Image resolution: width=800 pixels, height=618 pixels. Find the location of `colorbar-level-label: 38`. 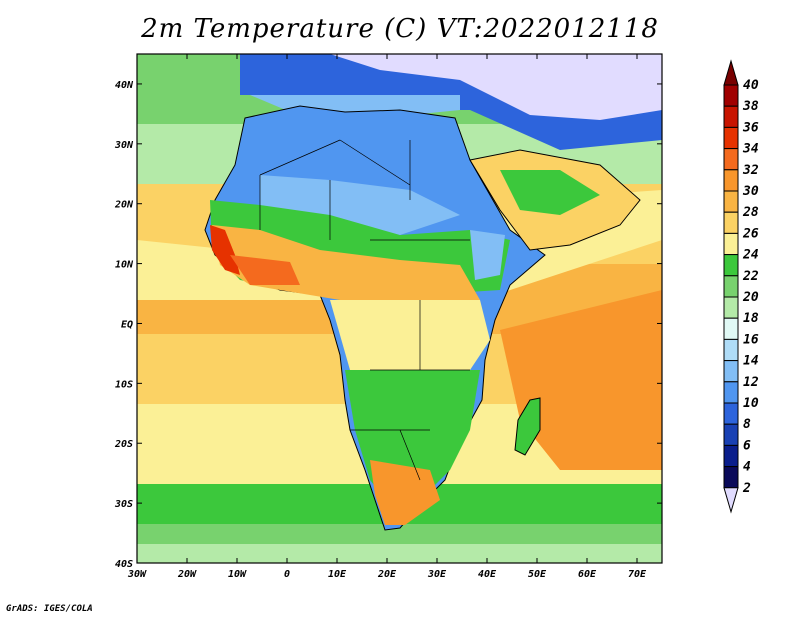

colorbar-level-label: 38 is located at coordinates (750, 106).